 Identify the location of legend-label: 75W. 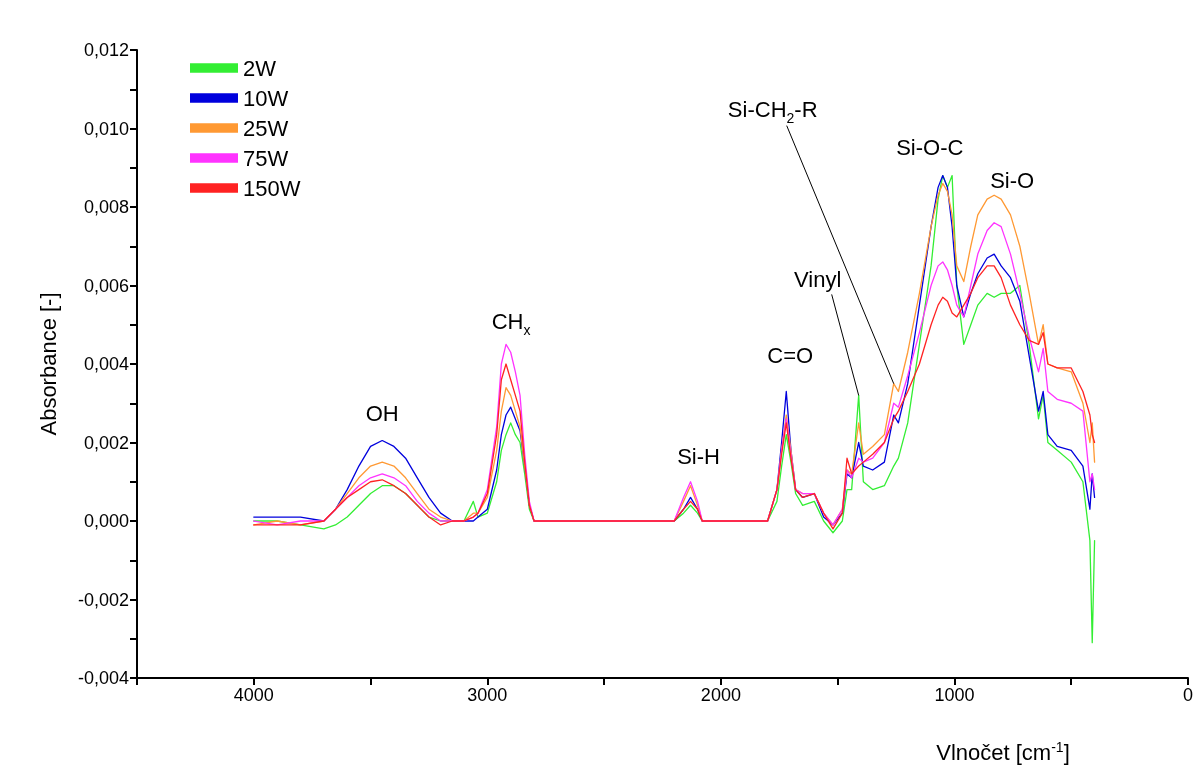
(266, 158).